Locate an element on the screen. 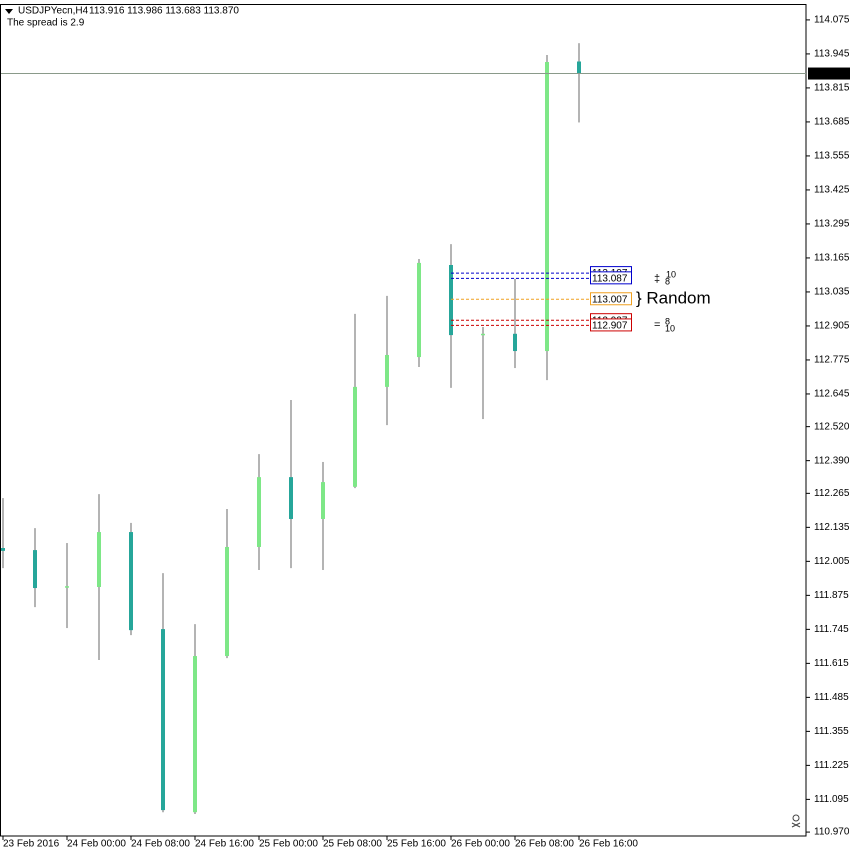  y-tick-label: 111.615 is located at coordinates (831, 663).